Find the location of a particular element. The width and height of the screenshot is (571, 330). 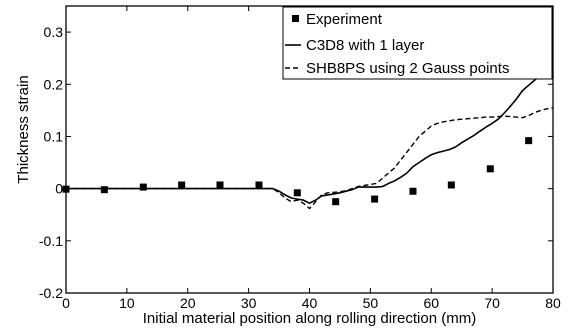

y-tick-label: 0 is located at coordinates (59, 189).